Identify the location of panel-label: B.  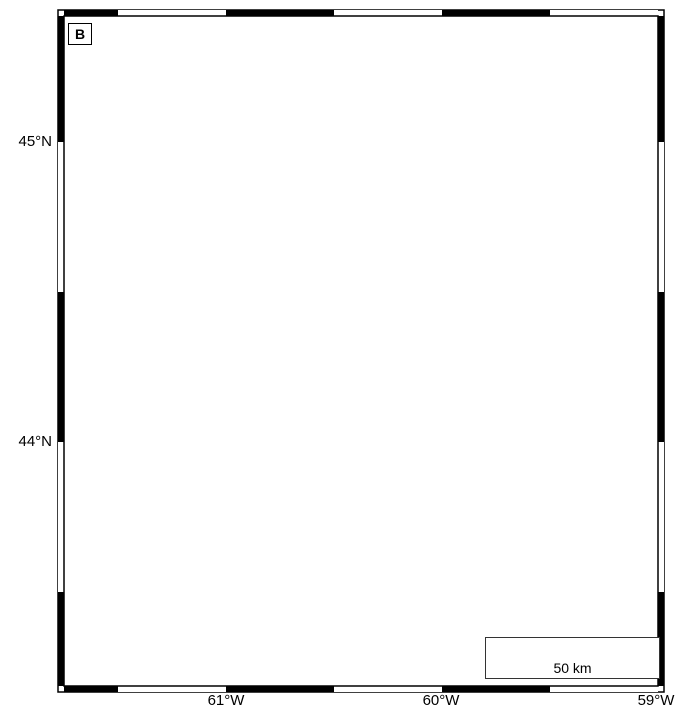
(80, 34).